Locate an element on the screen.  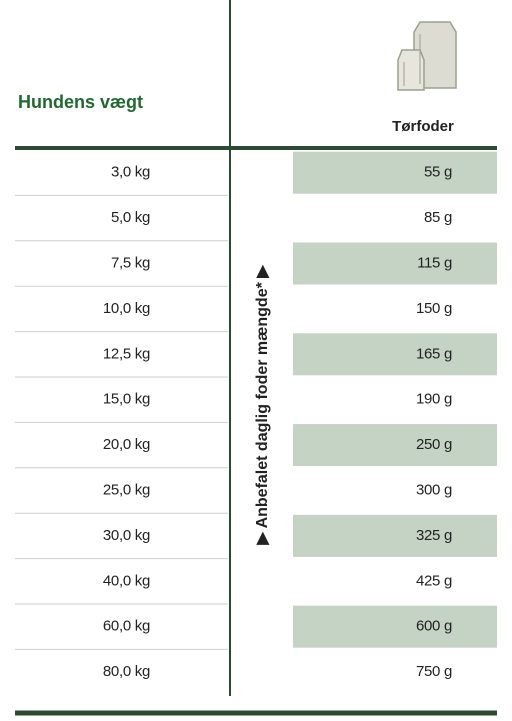
amount-cell: 190 g is located at coordinates (434, 399).